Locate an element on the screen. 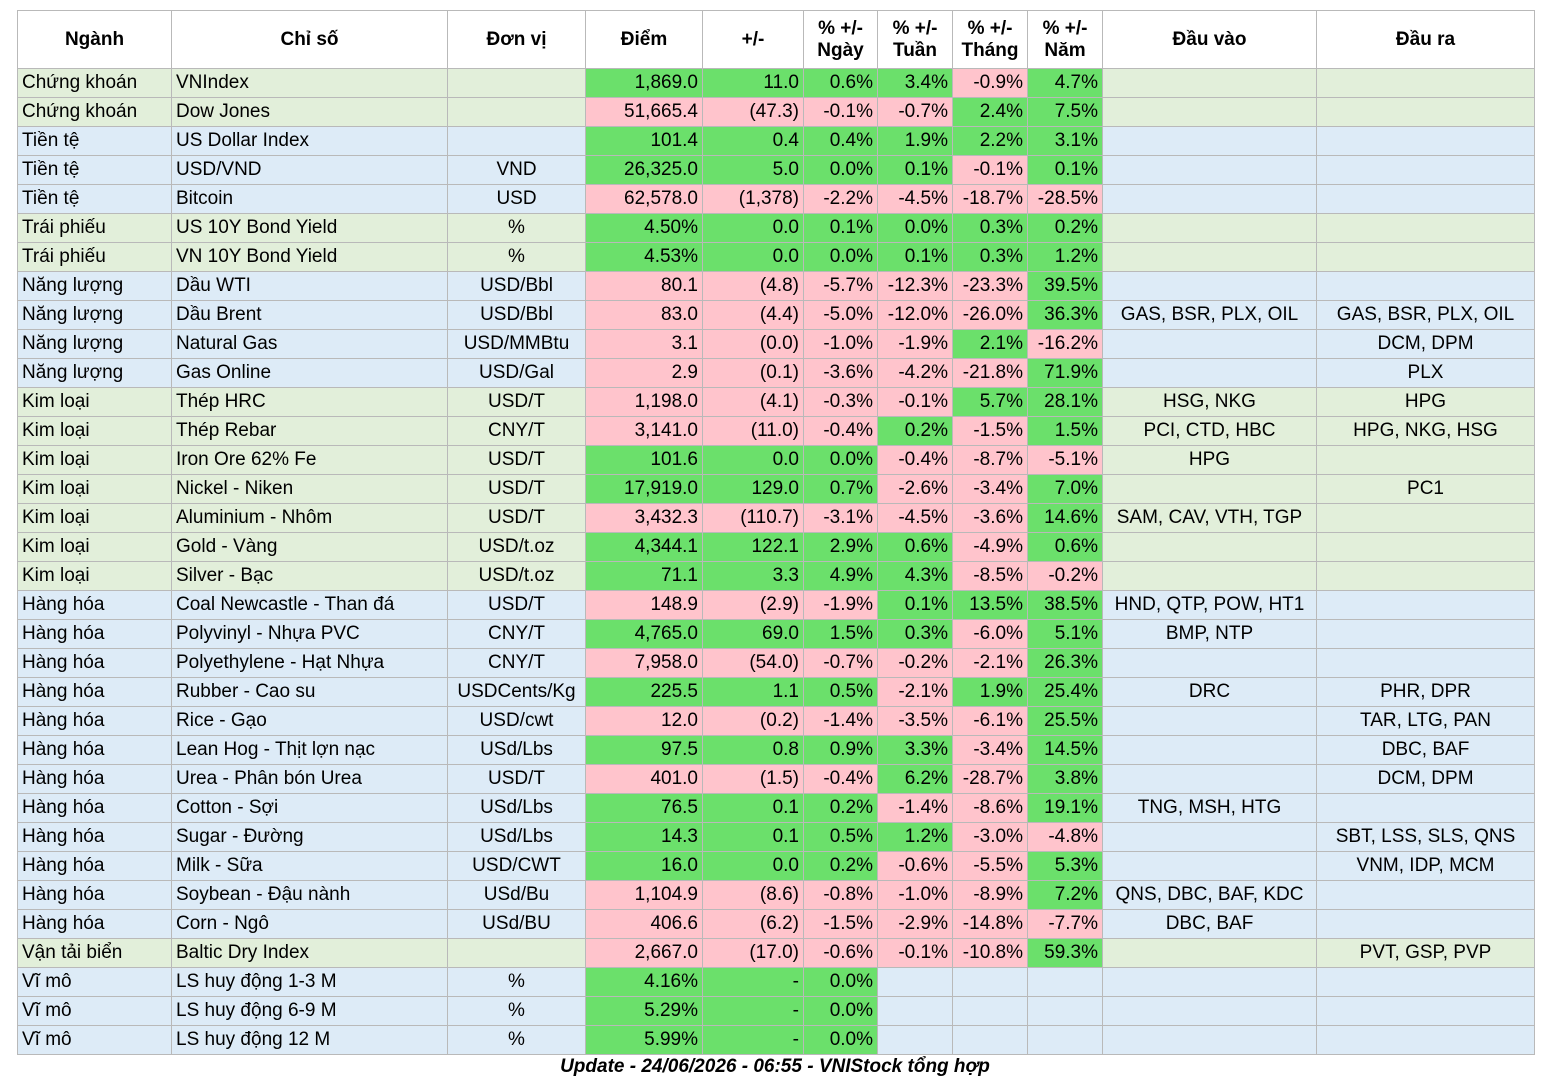 The height and width of the screenshot is (1083, 1550). cell-pct-month: -4.9% is located at coordinates (990, 547).